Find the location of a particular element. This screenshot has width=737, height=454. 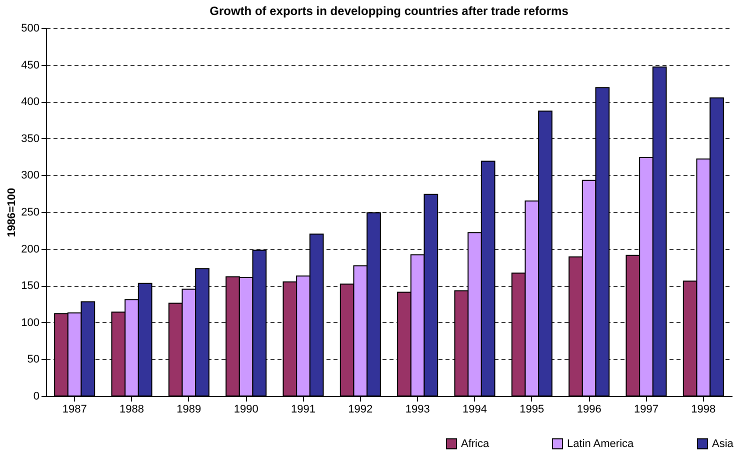

x-tick-label: 1996 is located at coordinates (589, 410).